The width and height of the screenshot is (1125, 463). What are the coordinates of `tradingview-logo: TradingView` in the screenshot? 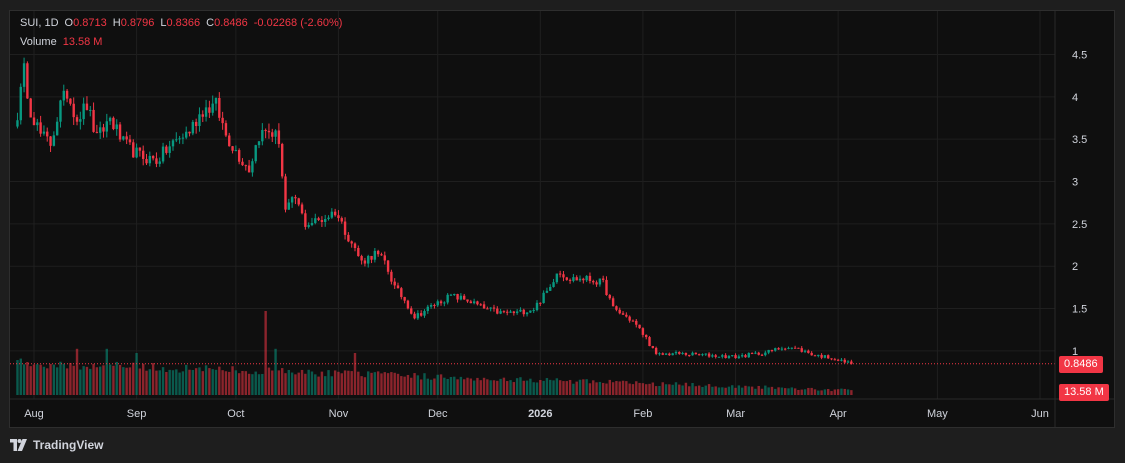 It's located at (56, 445).